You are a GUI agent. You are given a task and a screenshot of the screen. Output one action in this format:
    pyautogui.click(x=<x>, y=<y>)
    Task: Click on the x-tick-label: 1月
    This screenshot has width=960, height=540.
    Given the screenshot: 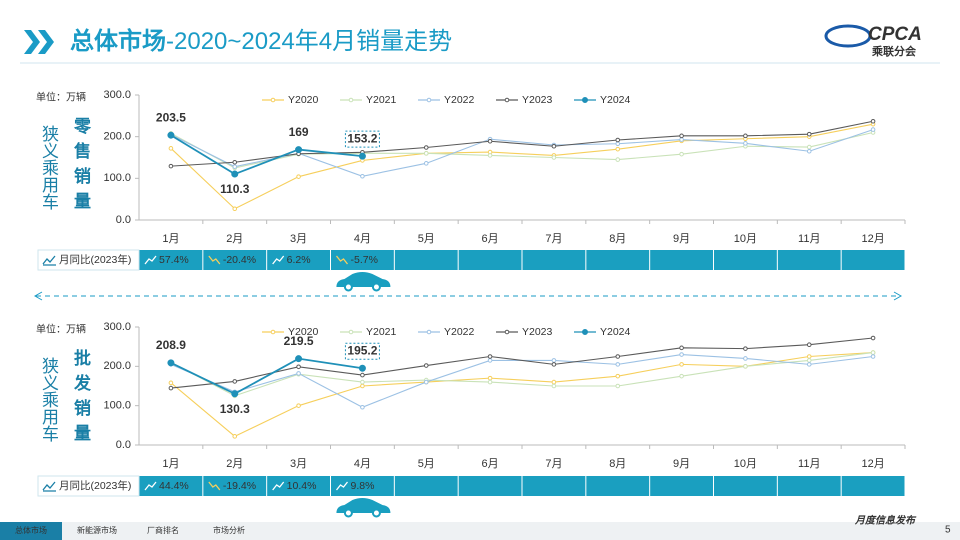 What is the action you would take?
    pyautogui.click(x=170, y=464)
    